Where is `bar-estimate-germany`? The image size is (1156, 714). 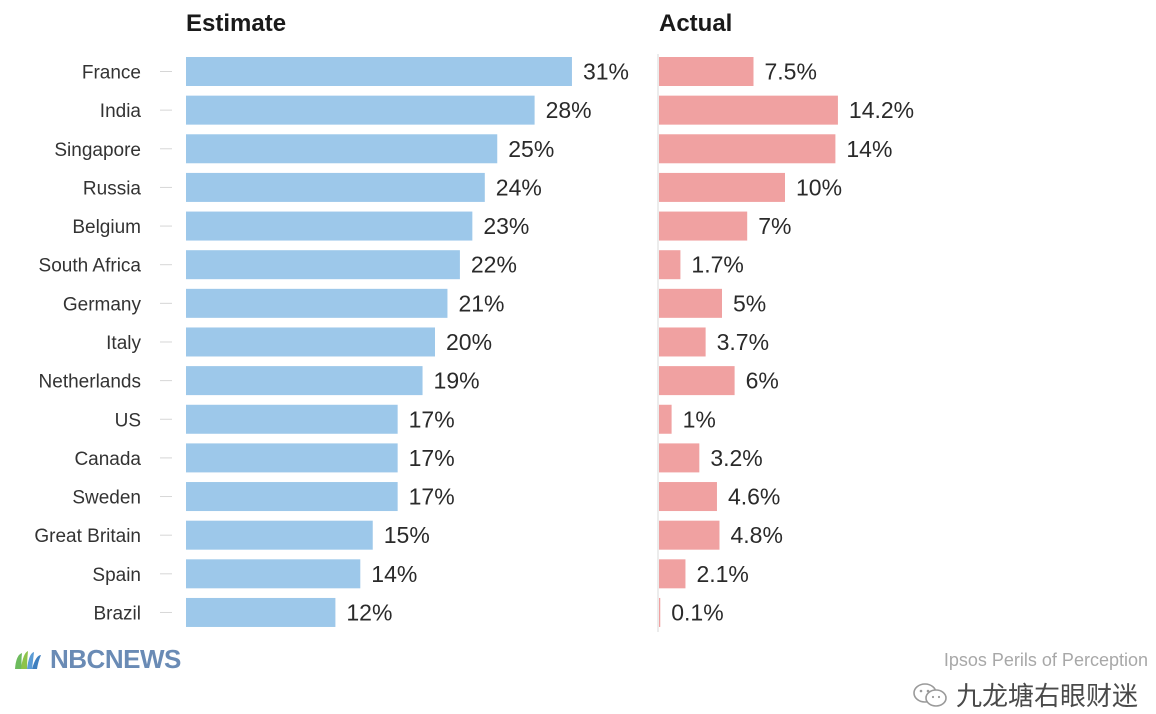 bar-estimate-germany is located at coordinates (317, 303).